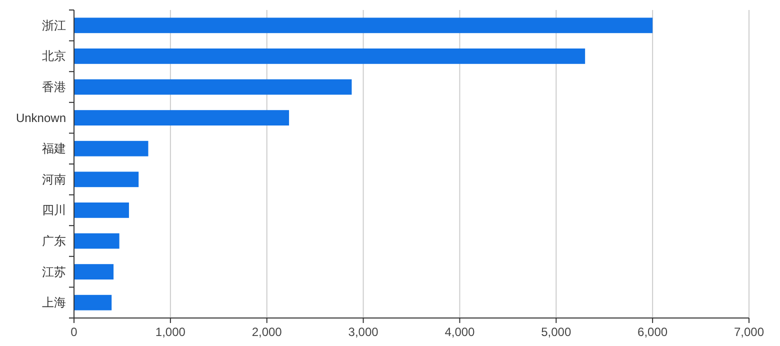 Image resolution: width=780 pixels, height=346 pixels. What do you see at coordinates (54, 56) in the screenshot?
I see `y-tick-label: 北京` at bounding box center [54, 56].